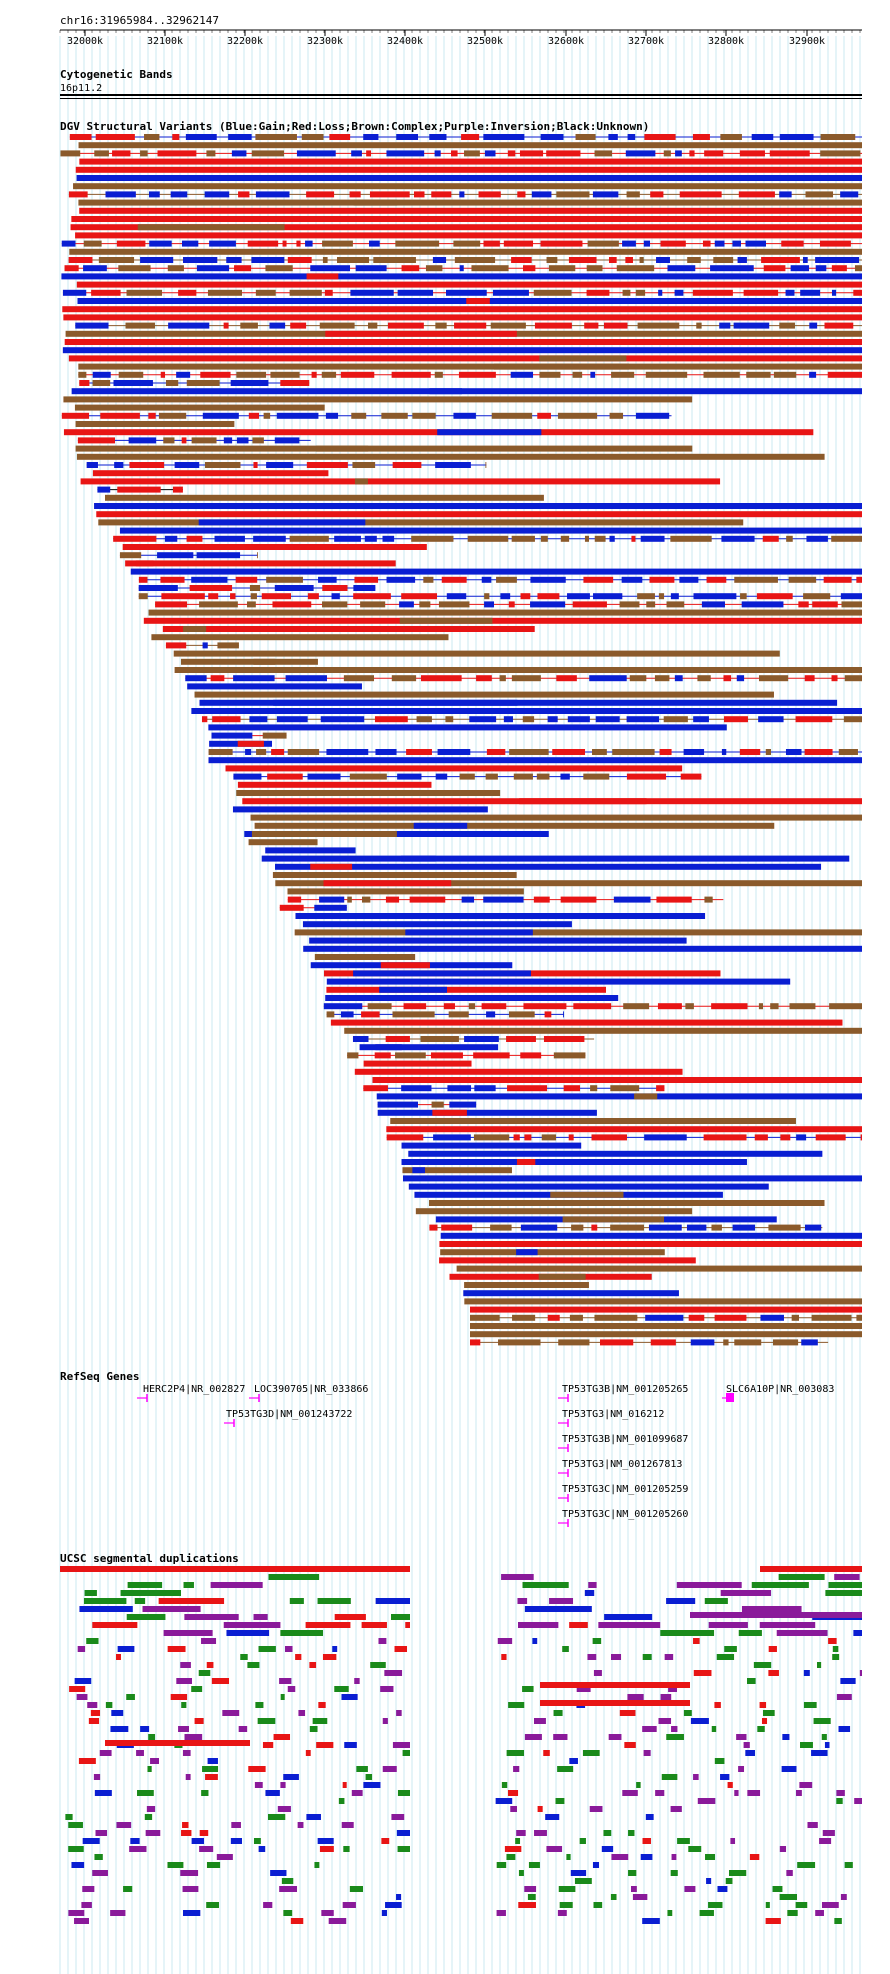  Describe the element at coordinates (289, 1414) in the screenshot. I see `gene-label: TP53TG3D|NM_001243722` at that location.